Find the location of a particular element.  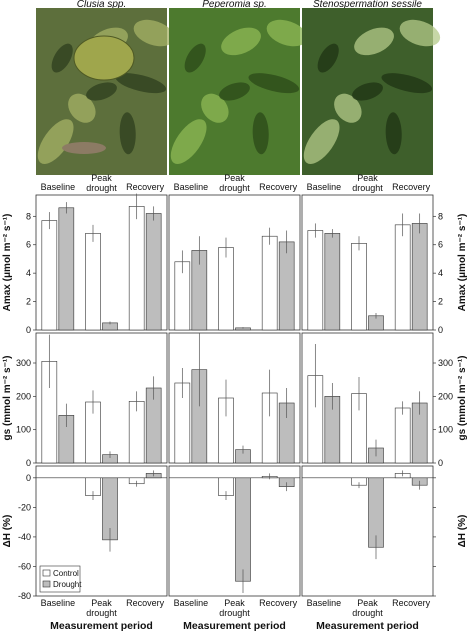

legend-swatch-drought is located at coordinates (46, 584).